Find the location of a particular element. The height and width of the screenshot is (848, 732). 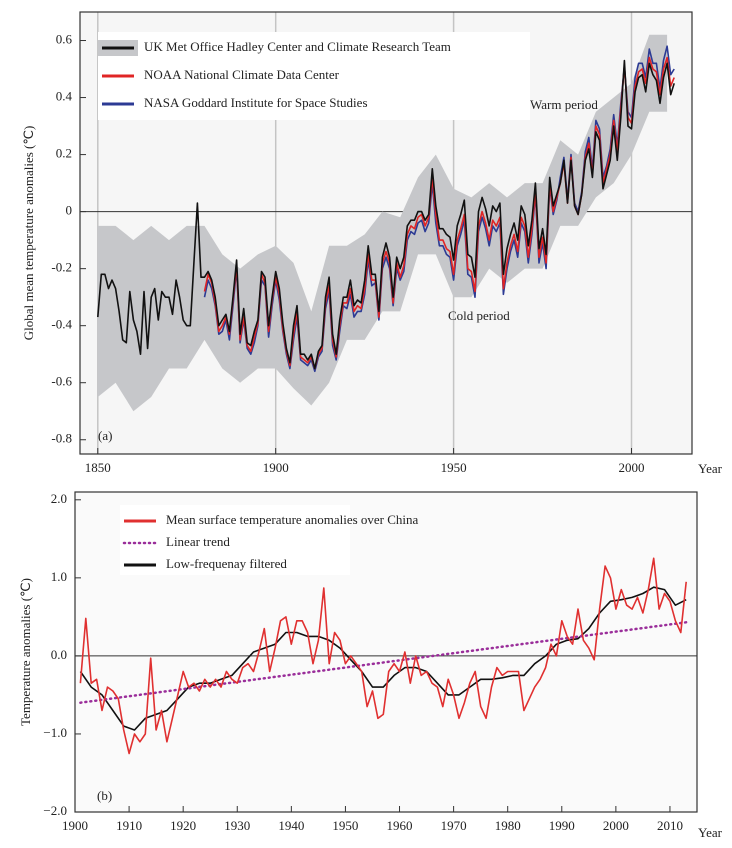

legend-label: Low-frequenay filtered is located at coordinates (226, 563).